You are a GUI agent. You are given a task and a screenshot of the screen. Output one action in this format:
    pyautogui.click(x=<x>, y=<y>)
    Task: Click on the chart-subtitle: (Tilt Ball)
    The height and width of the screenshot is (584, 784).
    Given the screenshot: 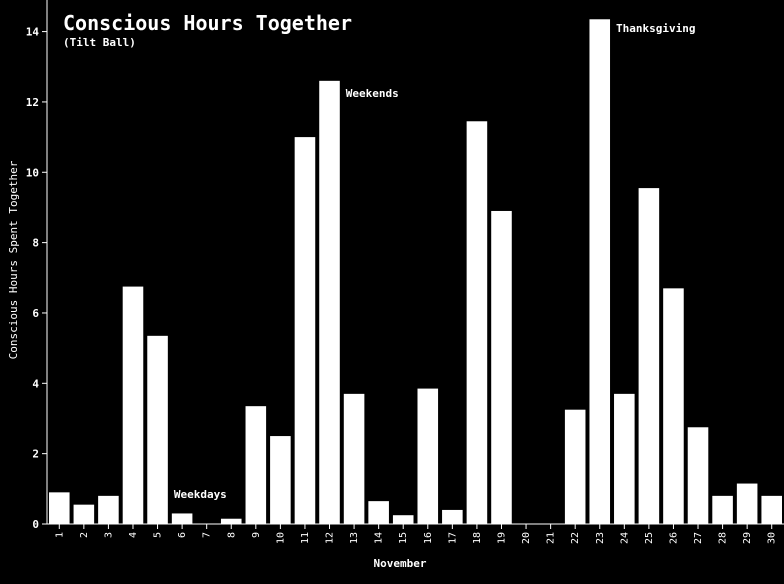 What is the action you would take?
    pyautogui.click(x=99, y=42)
    